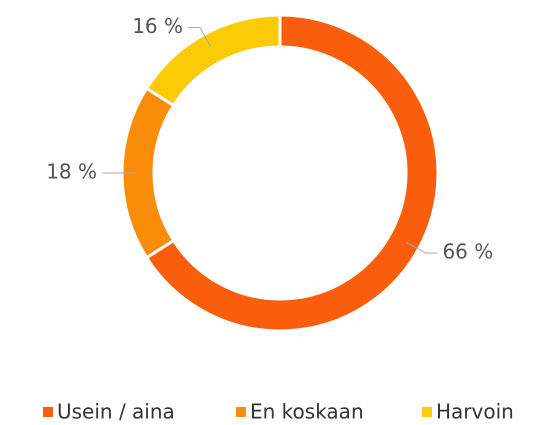  What do you see at coordinates (157, 26) in the screenshot?
I see `data-label: 16 %` at bounding box center [157, 26].